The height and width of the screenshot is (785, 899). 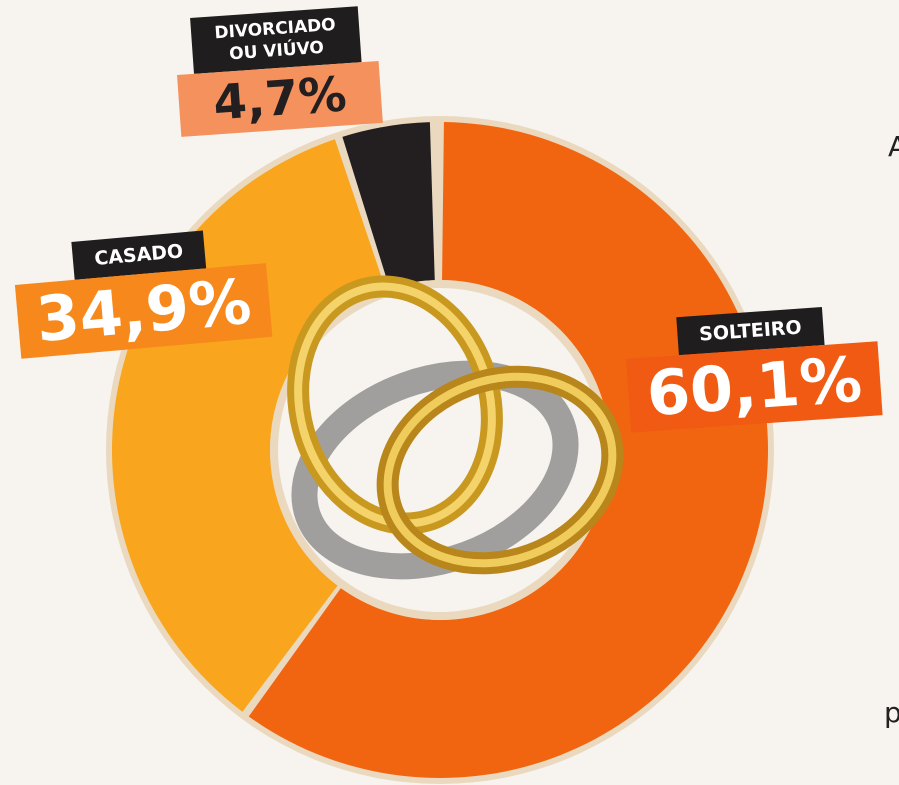 I want to click on annotation: p, so click(x=891, y=712).